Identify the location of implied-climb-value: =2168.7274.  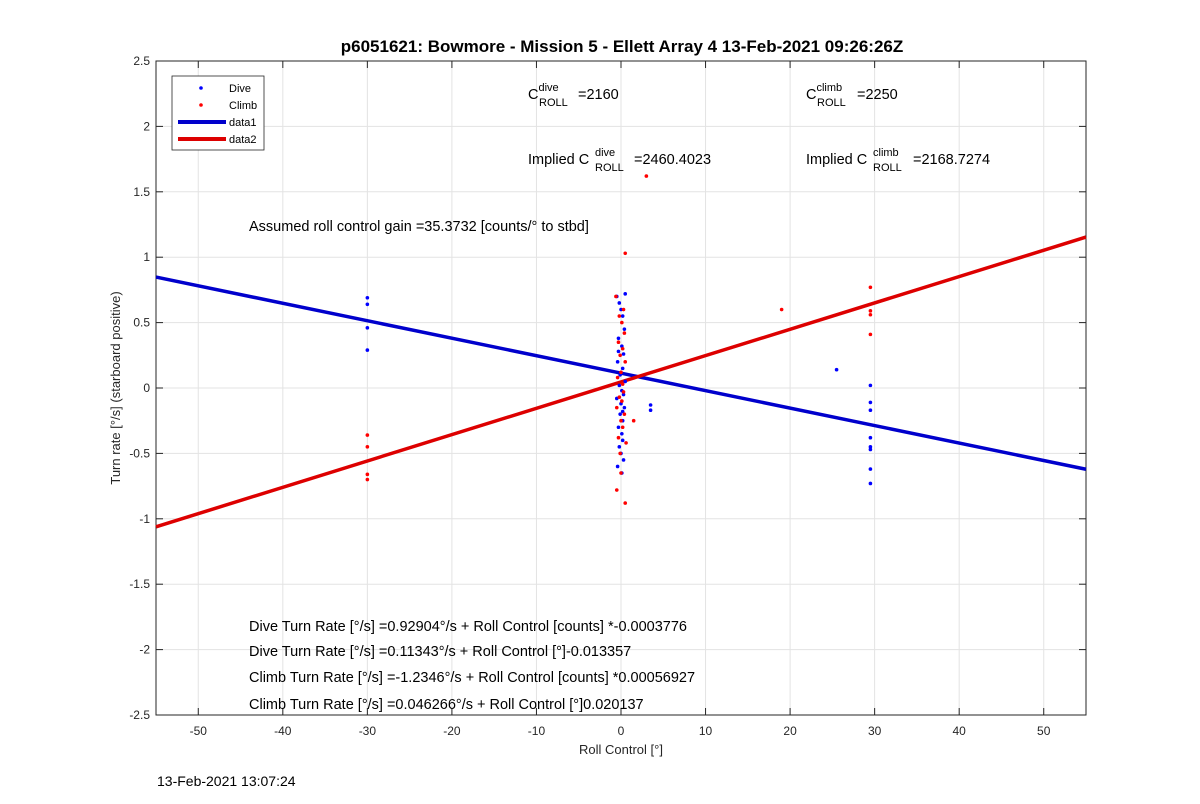
(951, 160).